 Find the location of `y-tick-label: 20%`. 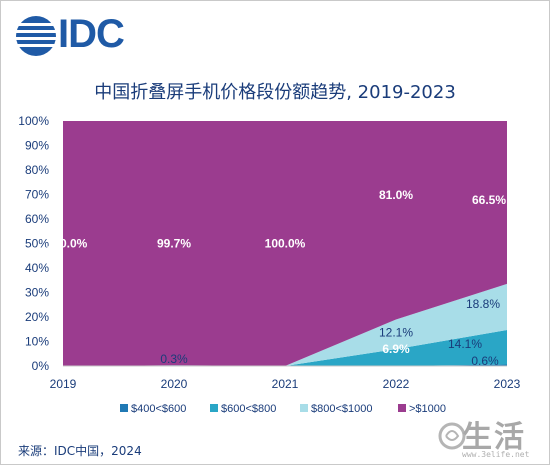

y-tick-label: 20% is located at coordinates (37, 317).